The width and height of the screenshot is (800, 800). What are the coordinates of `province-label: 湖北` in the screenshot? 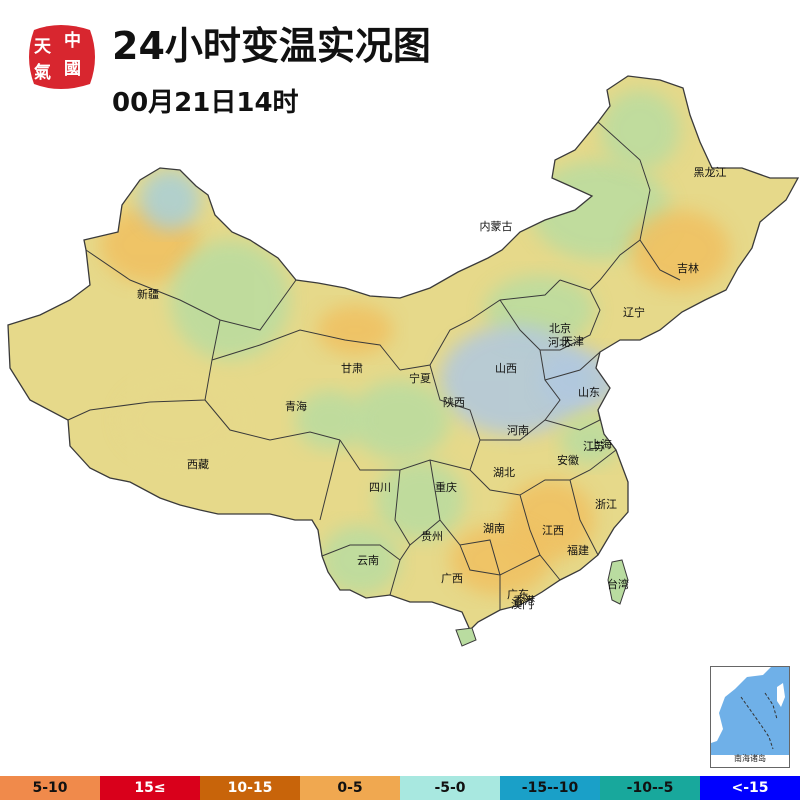 It's located at (504, 472).